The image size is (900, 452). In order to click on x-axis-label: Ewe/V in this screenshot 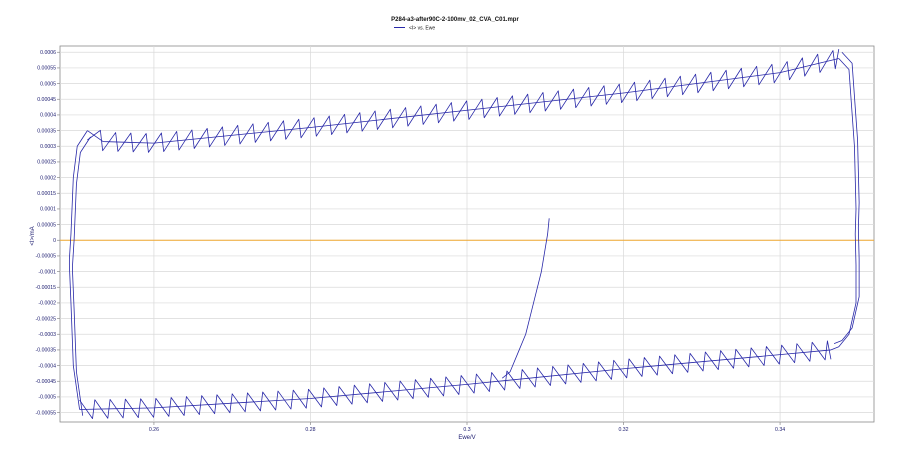, I will do `click(466, 438)`.